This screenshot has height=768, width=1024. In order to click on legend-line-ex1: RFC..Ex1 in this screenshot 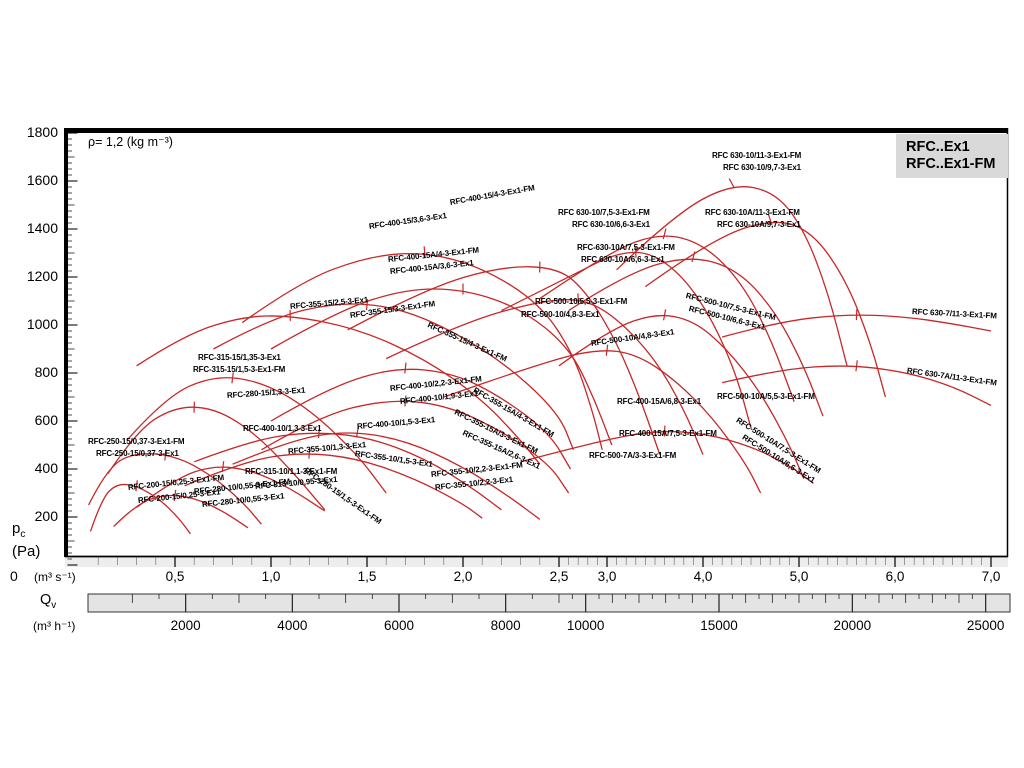, I will do `click(938, 147)`.